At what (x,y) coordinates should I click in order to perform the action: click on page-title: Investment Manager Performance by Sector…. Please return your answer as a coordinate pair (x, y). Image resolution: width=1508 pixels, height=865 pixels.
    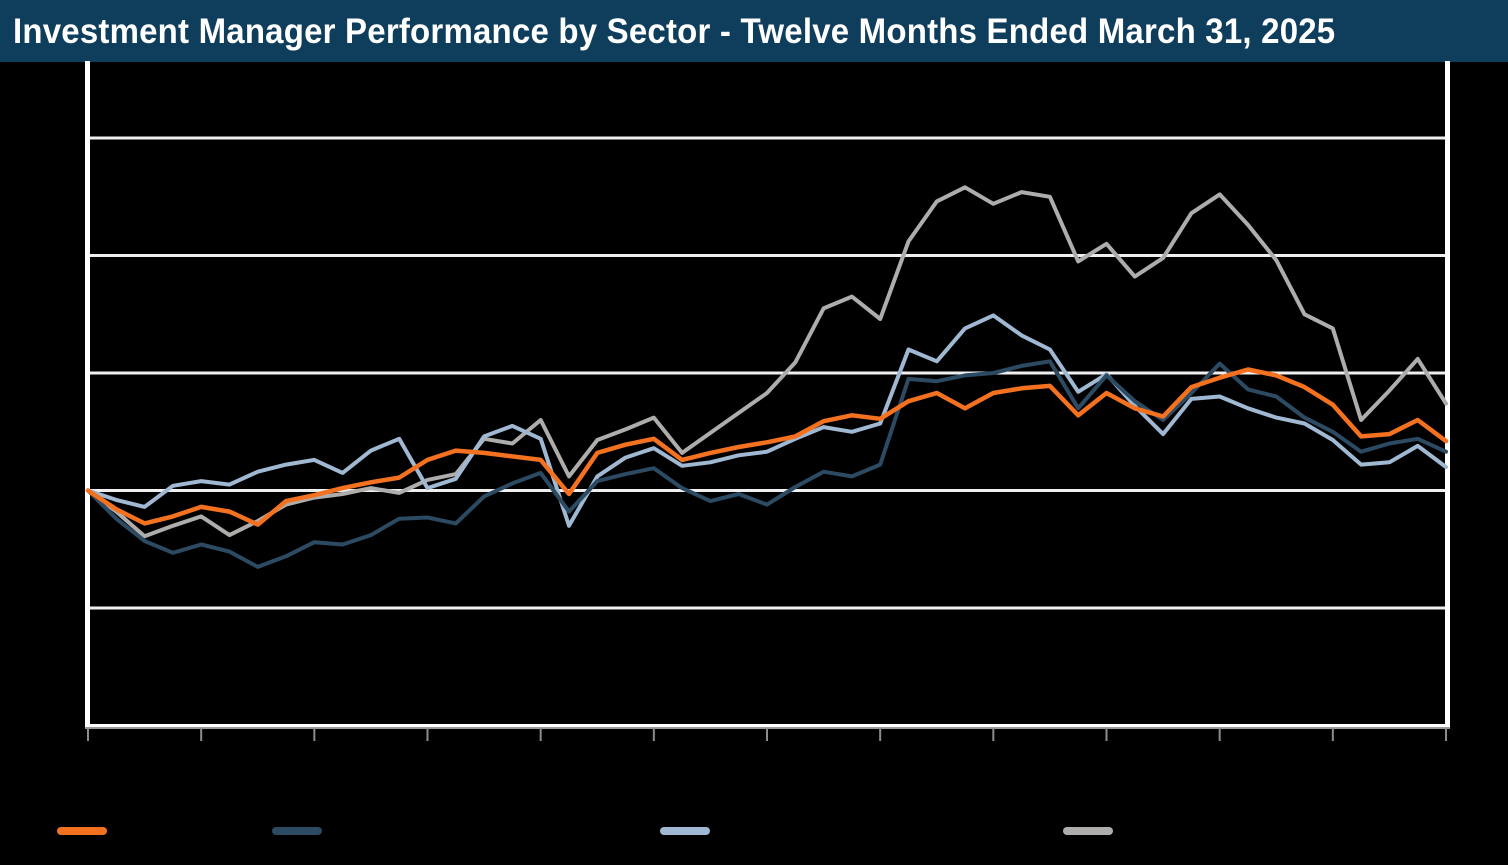
    Looking at the image, I should click on (674, 30).